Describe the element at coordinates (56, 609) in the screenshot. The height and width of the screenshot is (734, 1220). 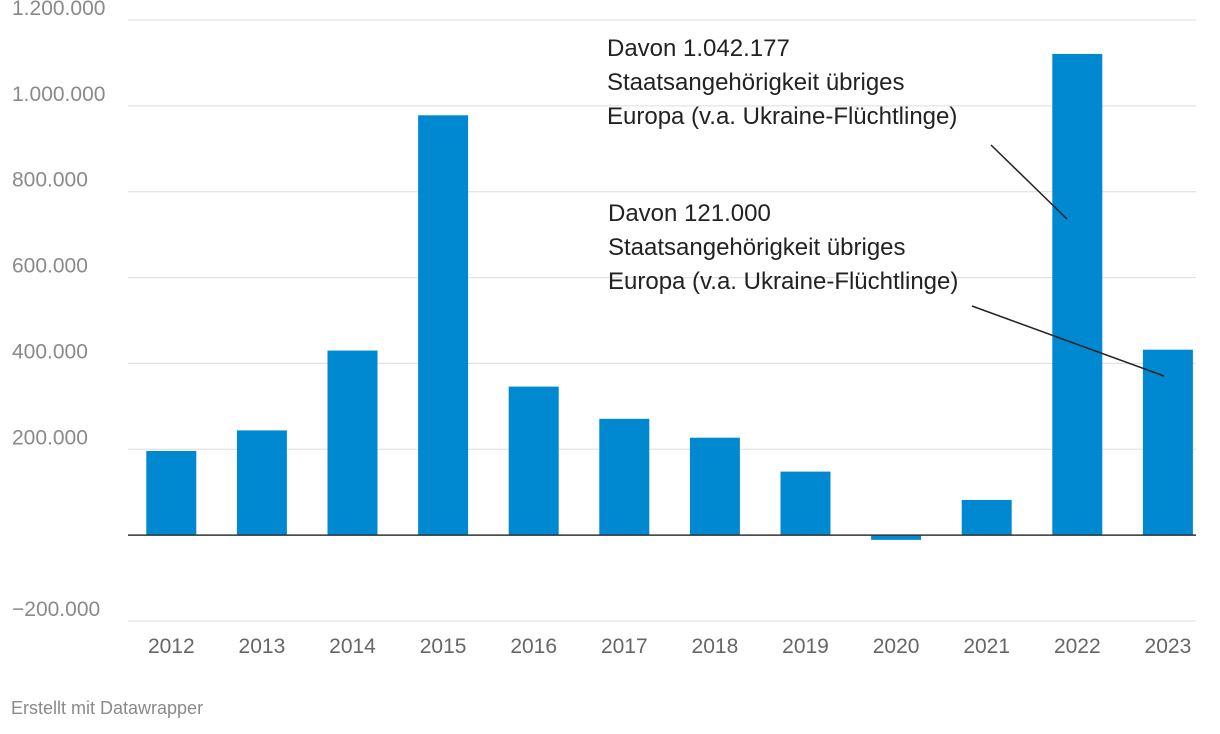
I see `y-tick-label: −200.000` at that location.